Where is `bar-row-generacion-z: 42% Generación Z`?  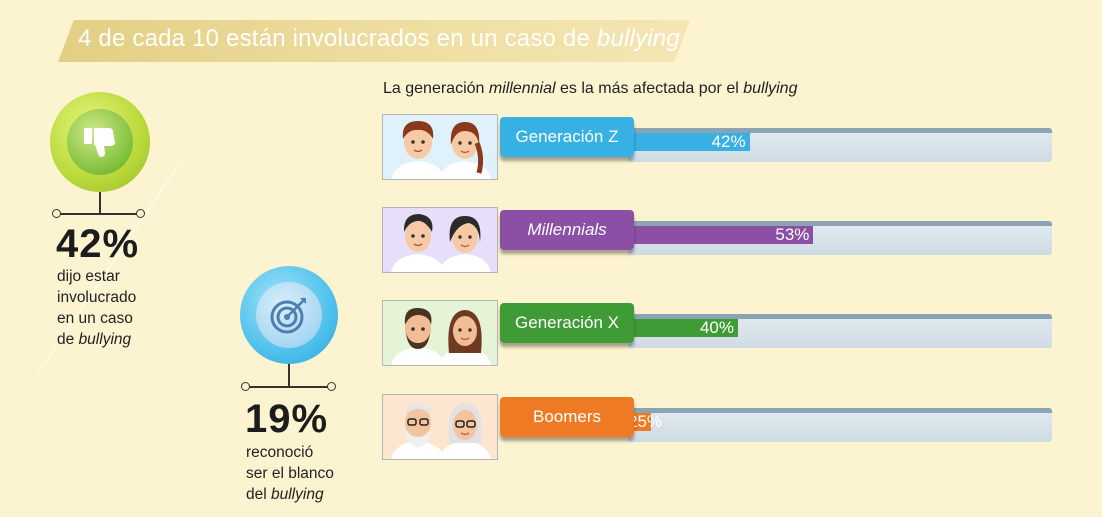
bar-row-generacion-z: 42% Generación Z is located at coordinates (718, 147).